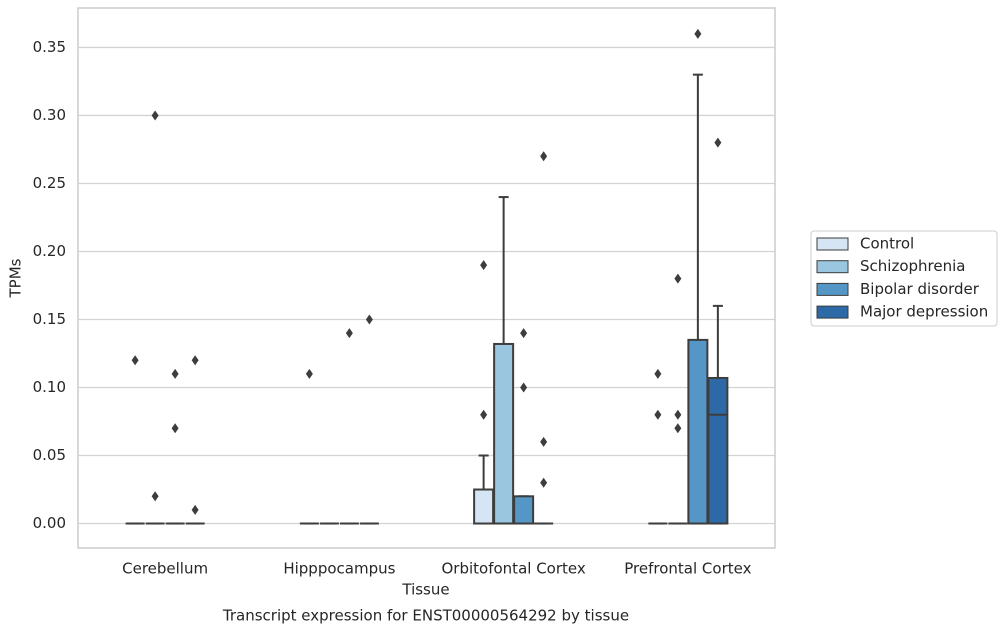  I want to click on legend-label: Bipolar disorder, so click(920, 289).